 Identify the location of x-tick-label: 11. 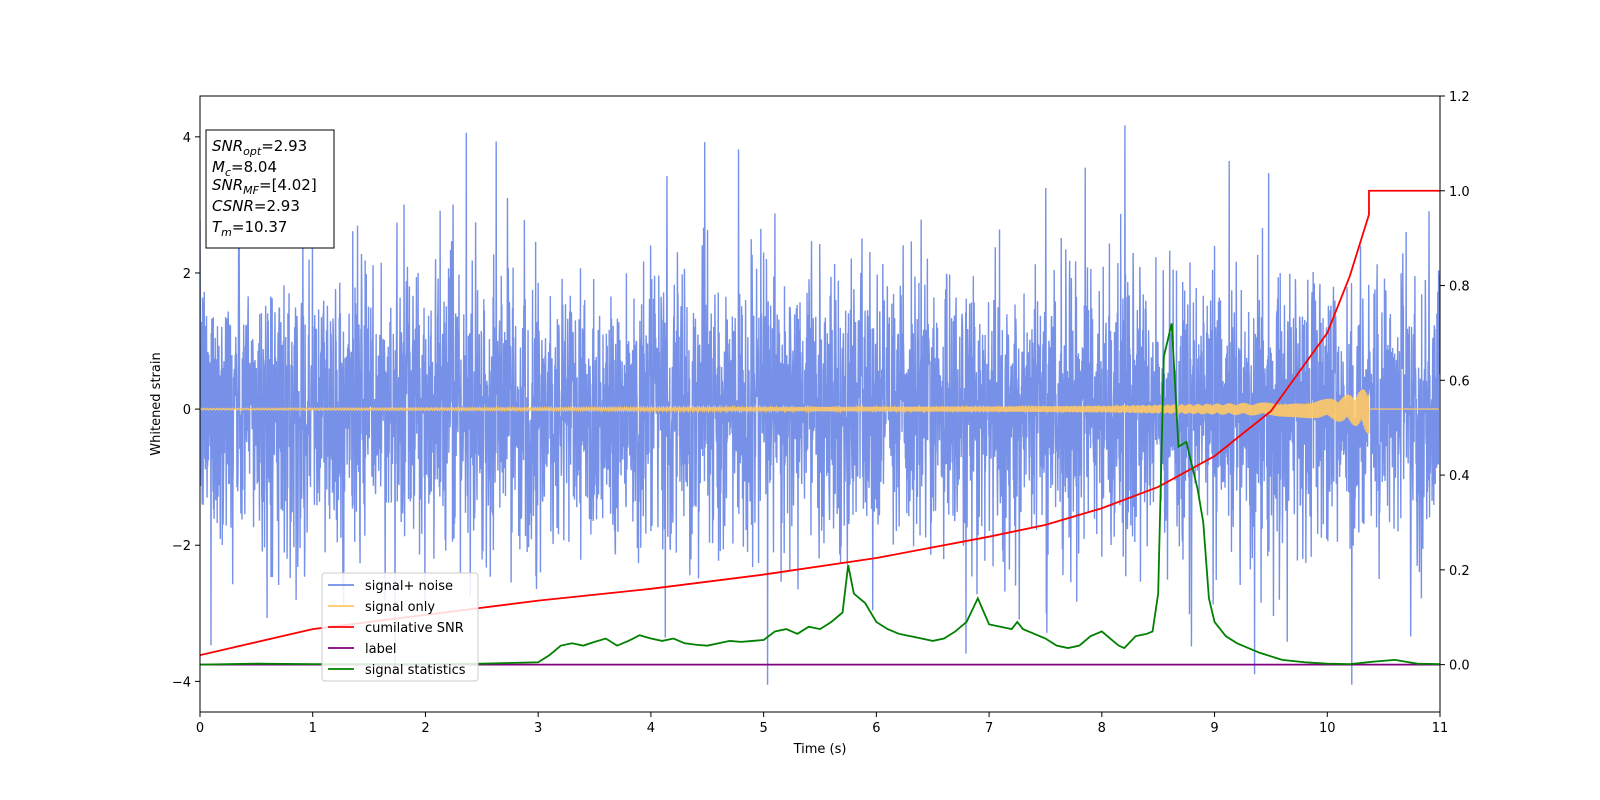
(1440, 728).